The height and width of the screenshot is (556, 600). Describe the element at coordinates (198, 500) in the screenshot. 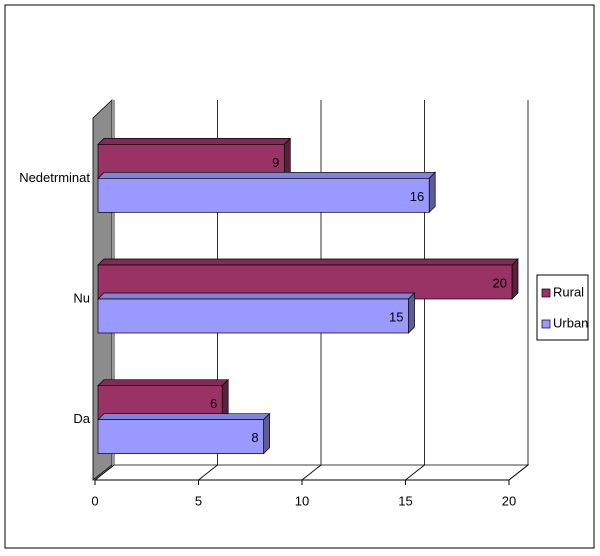

I see `x-tick-label: 5` at that location.